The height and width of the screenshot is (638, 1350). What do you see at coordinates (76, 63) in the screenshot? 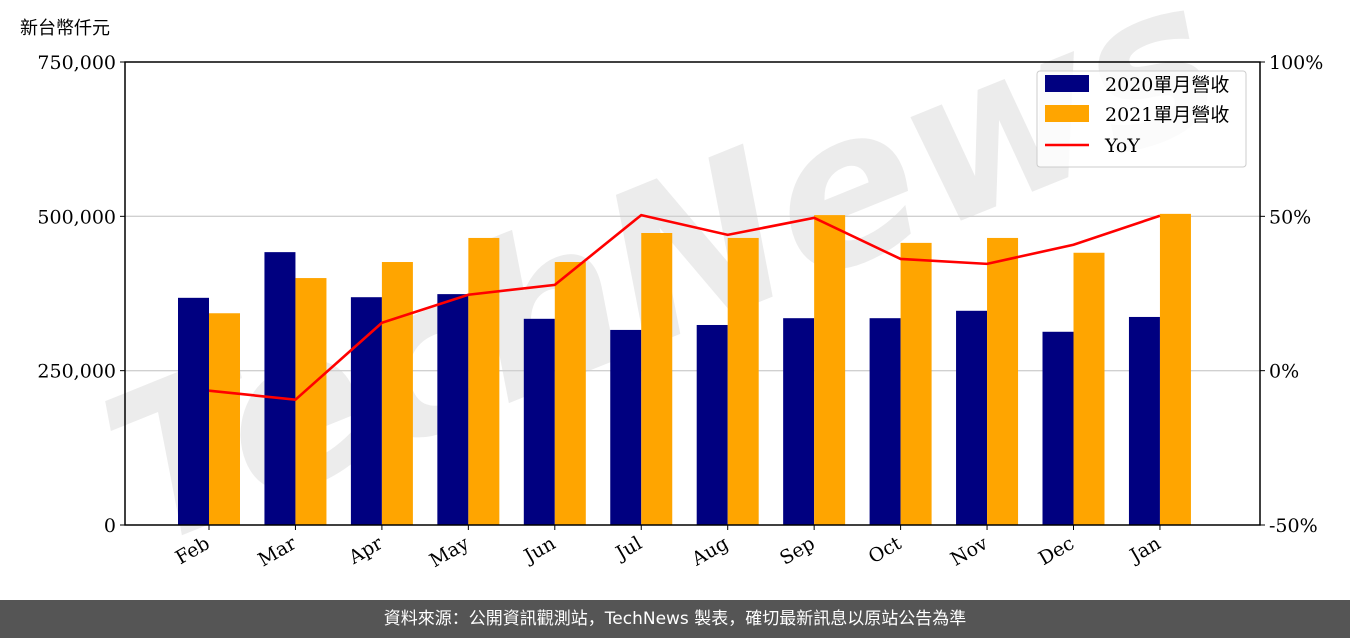
I see `y-tick-label-left: 750,000` at bounding box center [76, 63].